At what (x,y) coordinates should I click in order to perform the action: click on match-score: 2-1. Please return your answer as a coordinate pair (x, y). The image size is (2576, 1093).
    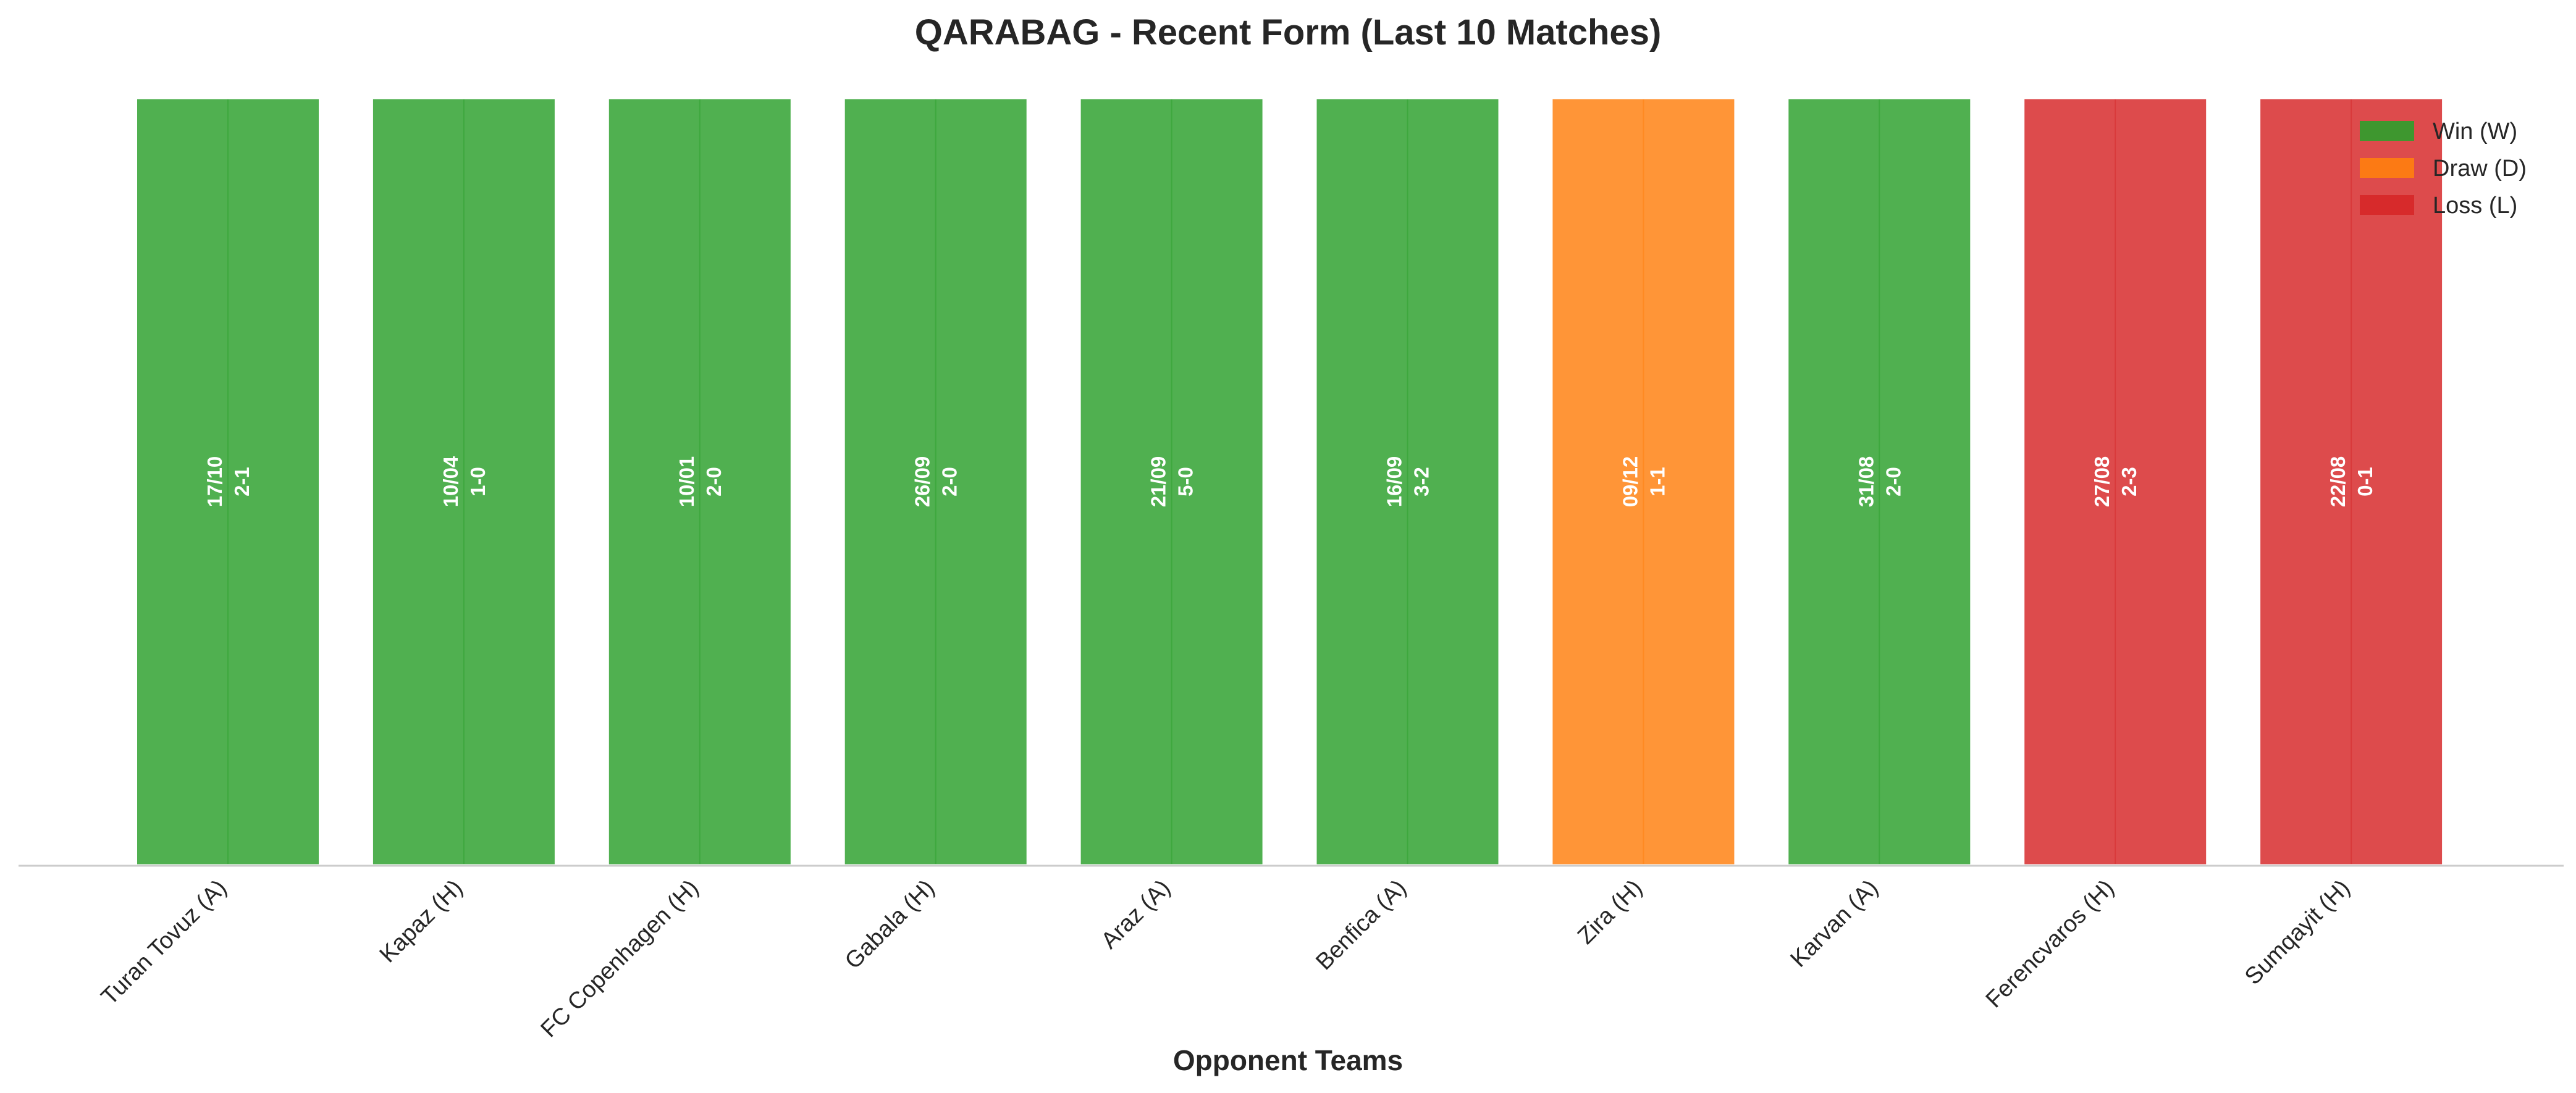
    Looking at the image, I should click on (241, 481).